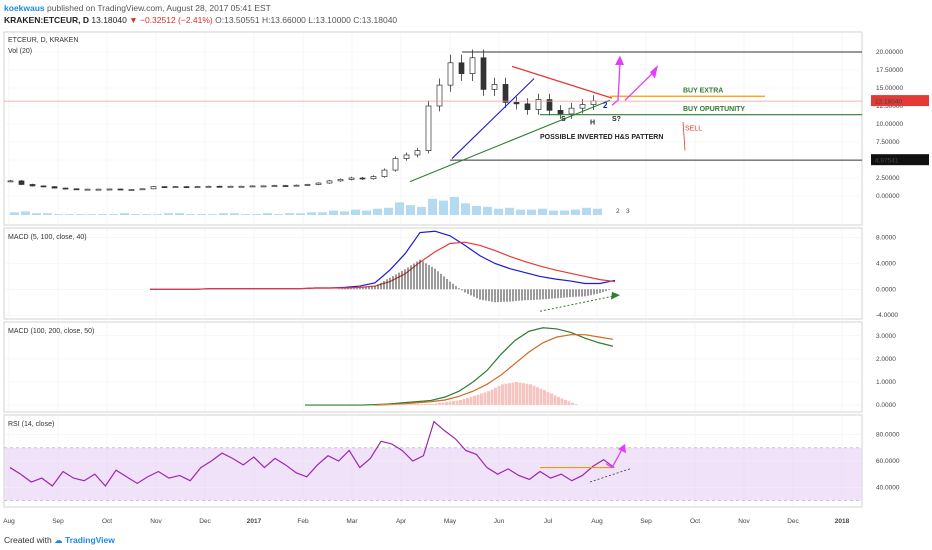 The image size is (932, 550). I want to click on y-tick-label: 4.0000, so click(886, 263).